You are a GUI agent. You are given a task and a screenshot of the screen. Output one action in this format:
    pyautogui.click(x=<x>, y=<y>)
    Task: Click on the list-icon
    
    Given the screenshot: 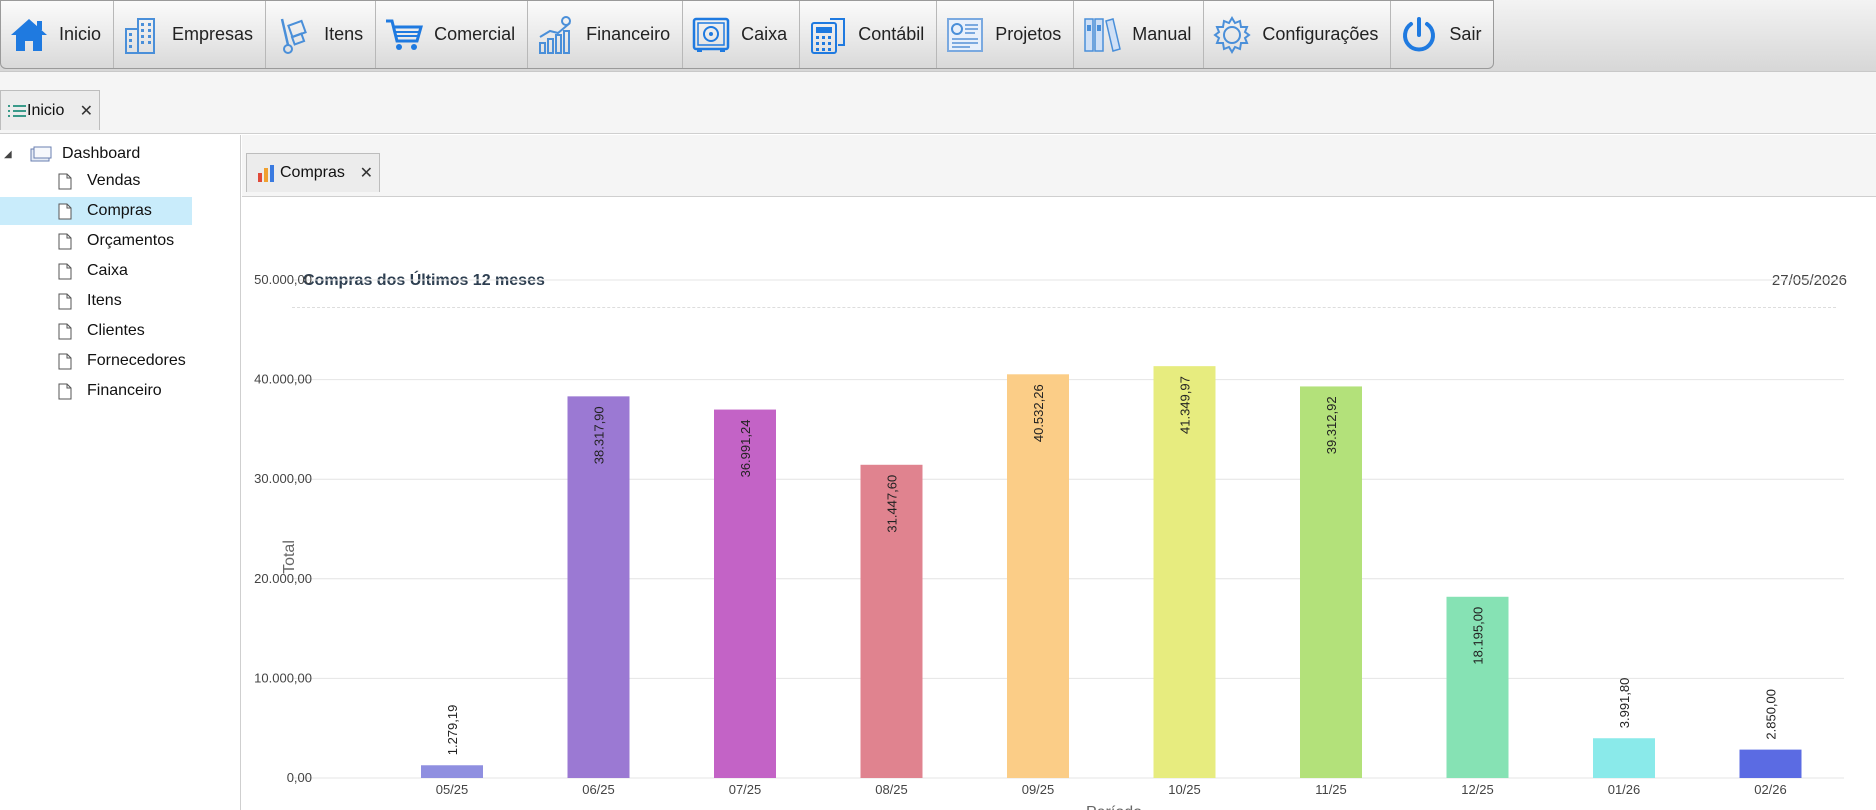 What is the action you would take?
    pyautogui.click(x=17, y=110)
    